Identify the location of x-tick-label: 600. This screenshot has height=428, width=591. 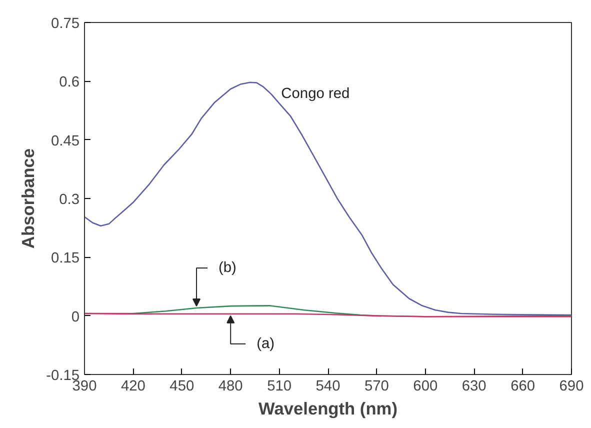
(425, 386).